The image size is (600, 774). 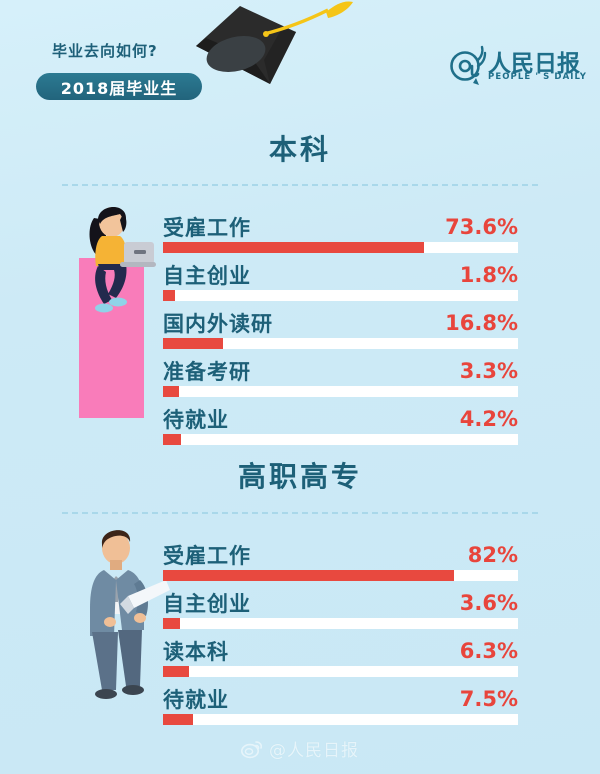 What do you see at coordinates (130, 614) in the screenshot?
I see `man-in-suit-illustration` at bounding box center [130, 614].